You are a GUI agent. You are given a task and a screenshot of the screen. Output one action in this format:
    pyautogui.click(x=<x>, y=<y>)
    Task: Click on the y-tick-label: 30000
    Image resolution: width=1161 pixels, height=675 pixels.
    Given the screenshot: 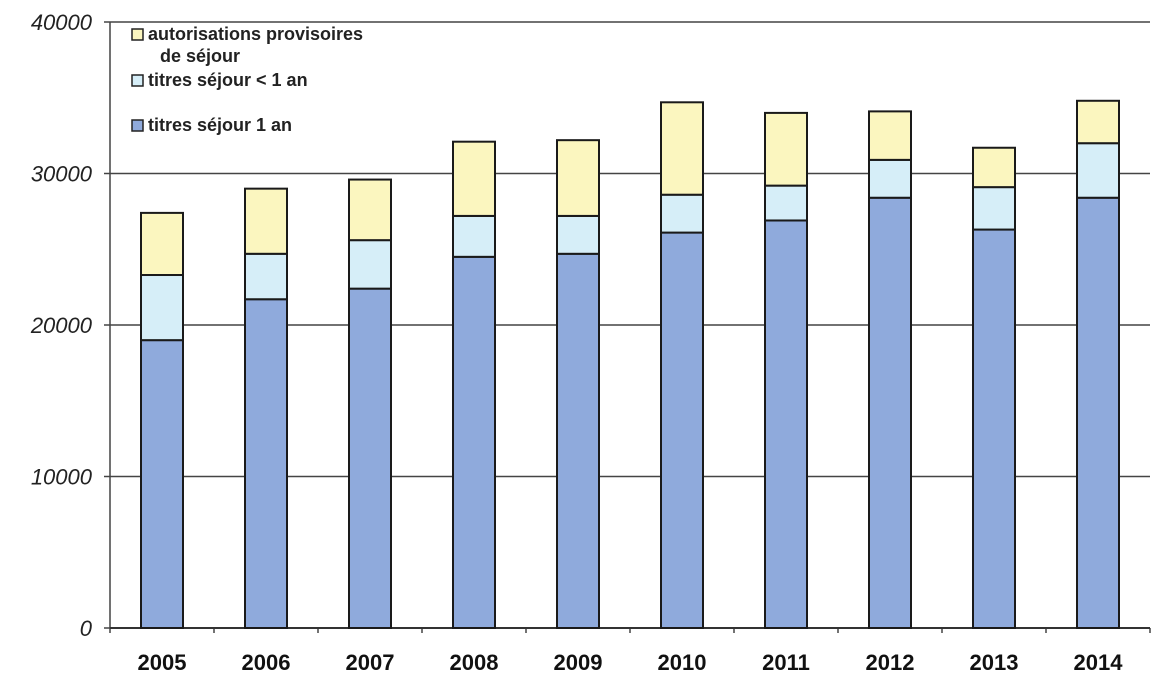 What is the action you would take?
    pyautogui.click(x=62, y=174)
    